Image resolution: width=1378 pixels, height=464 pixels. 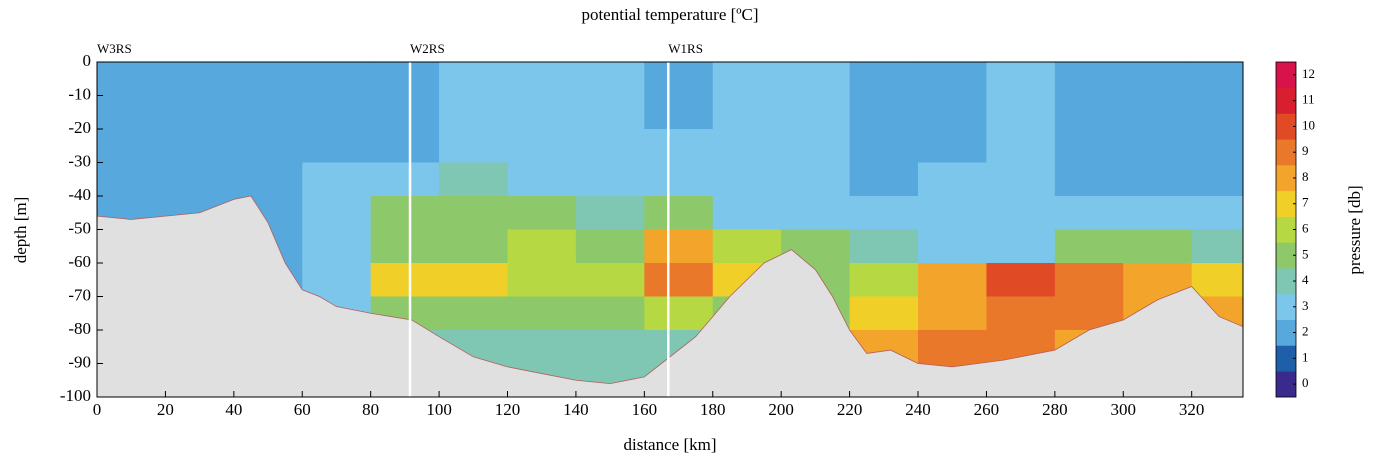 I want to click on x-tick-label: 80, so click(x=370, y=409).